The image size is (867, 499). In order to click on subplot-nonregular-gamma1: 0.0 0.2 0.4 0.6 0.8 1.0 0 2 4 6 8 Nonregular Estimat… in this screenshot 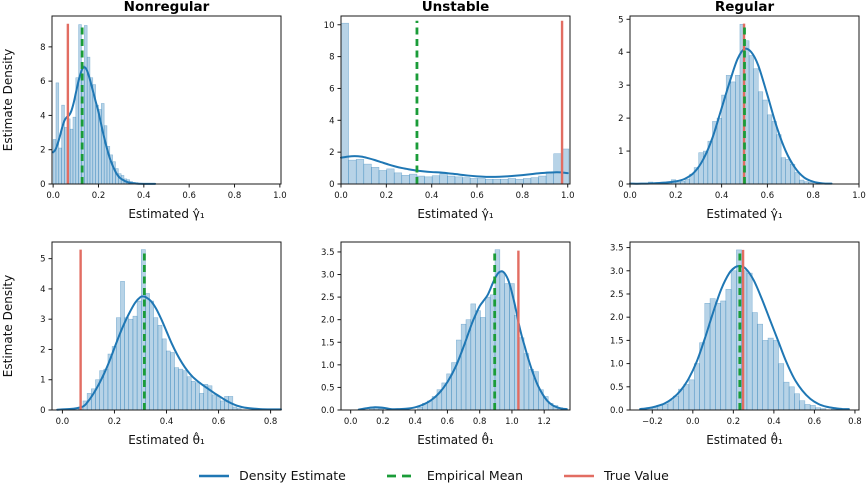, I will do `click(144, 110)`.